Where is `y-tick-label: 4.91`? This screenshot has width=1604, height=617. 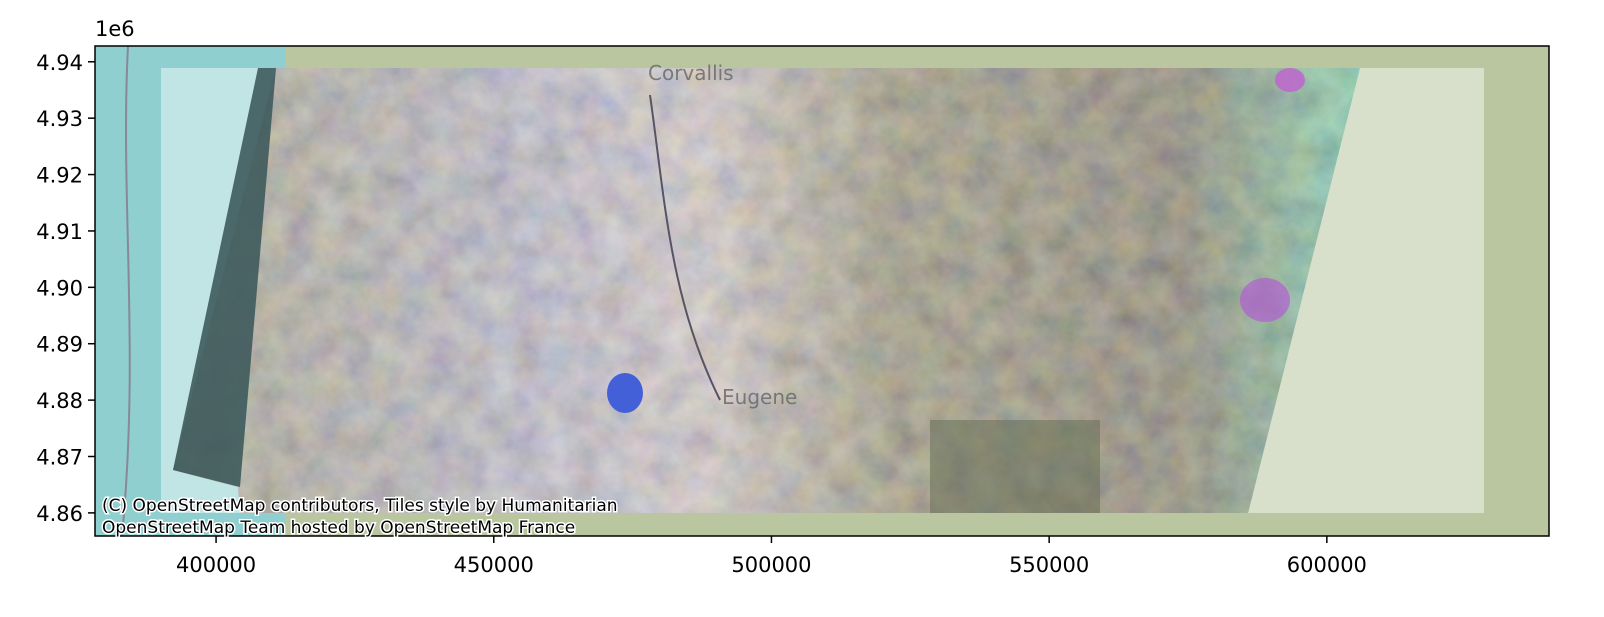
y-tick-label: 4.91 is located at coordinates (59, 232).